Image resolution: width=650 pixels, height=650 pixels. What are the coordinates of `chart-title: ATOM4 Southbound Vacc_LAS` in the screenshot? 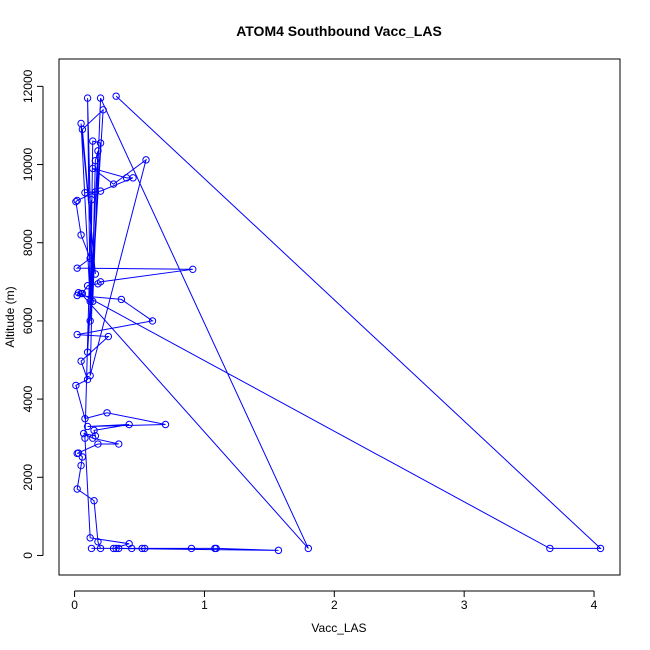 It's located at (339, 31).